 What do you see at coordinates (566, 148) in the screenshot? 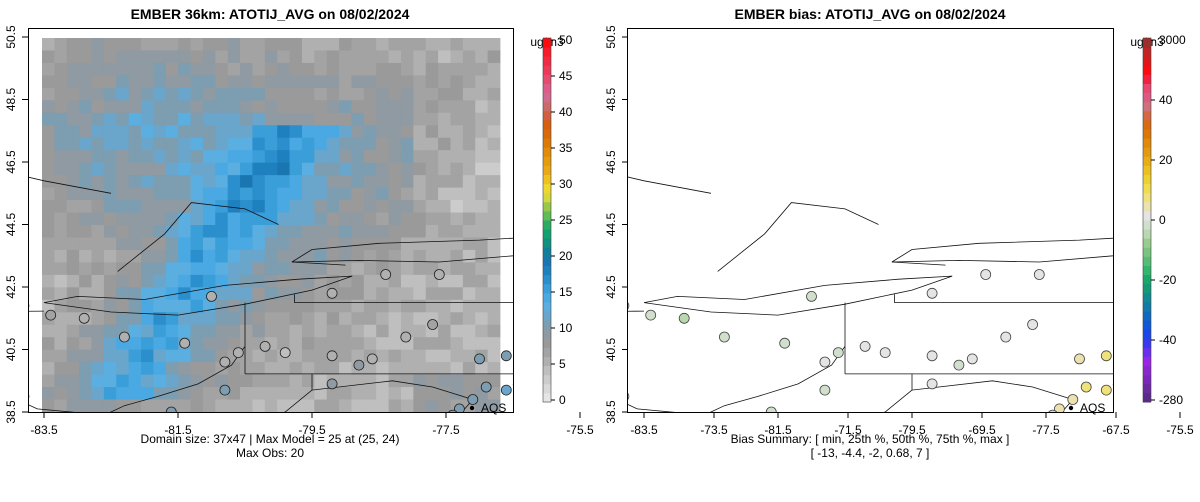
I see `colorbar-tick-label: 35` at bounding box center [566, 148].